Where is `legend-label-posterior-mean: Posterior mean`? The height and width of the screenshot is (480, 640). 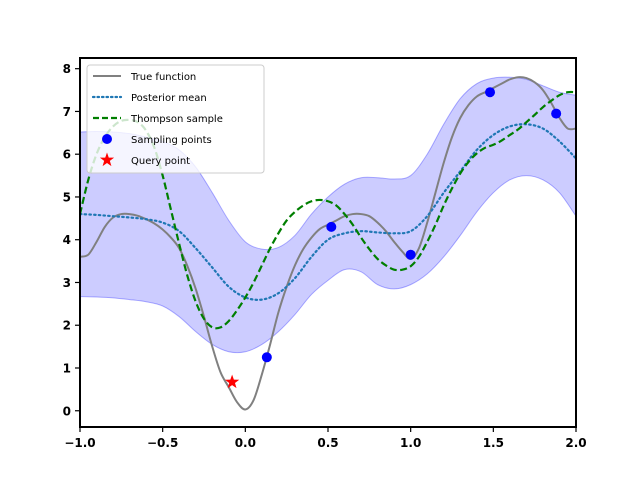
legend-label-posterior-mean: Posterior mean is located at coordinates (169, 98).